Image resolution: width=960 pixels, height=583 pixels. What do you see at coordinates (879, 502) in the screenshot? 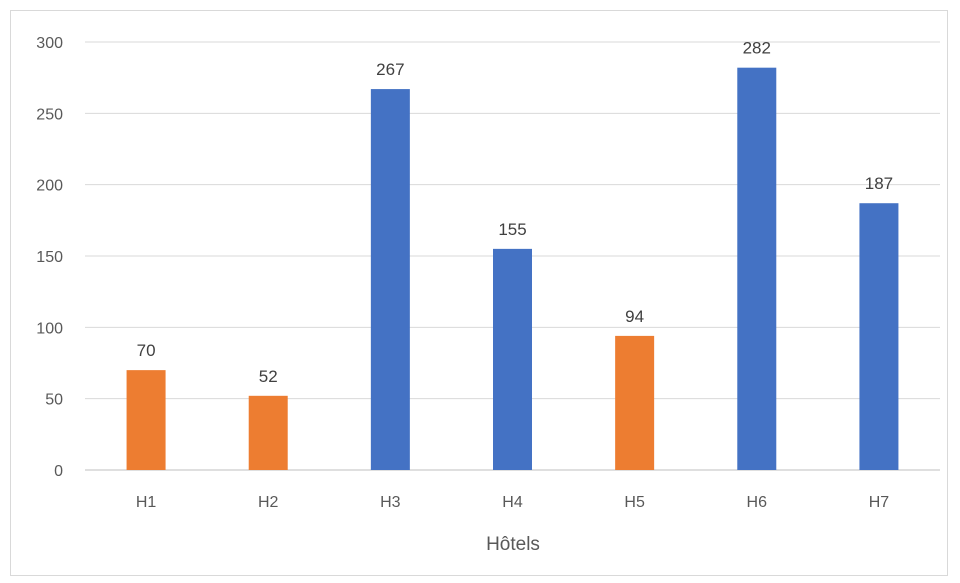
I see `x-tick-label: H7` at bounding box center [879, 502].